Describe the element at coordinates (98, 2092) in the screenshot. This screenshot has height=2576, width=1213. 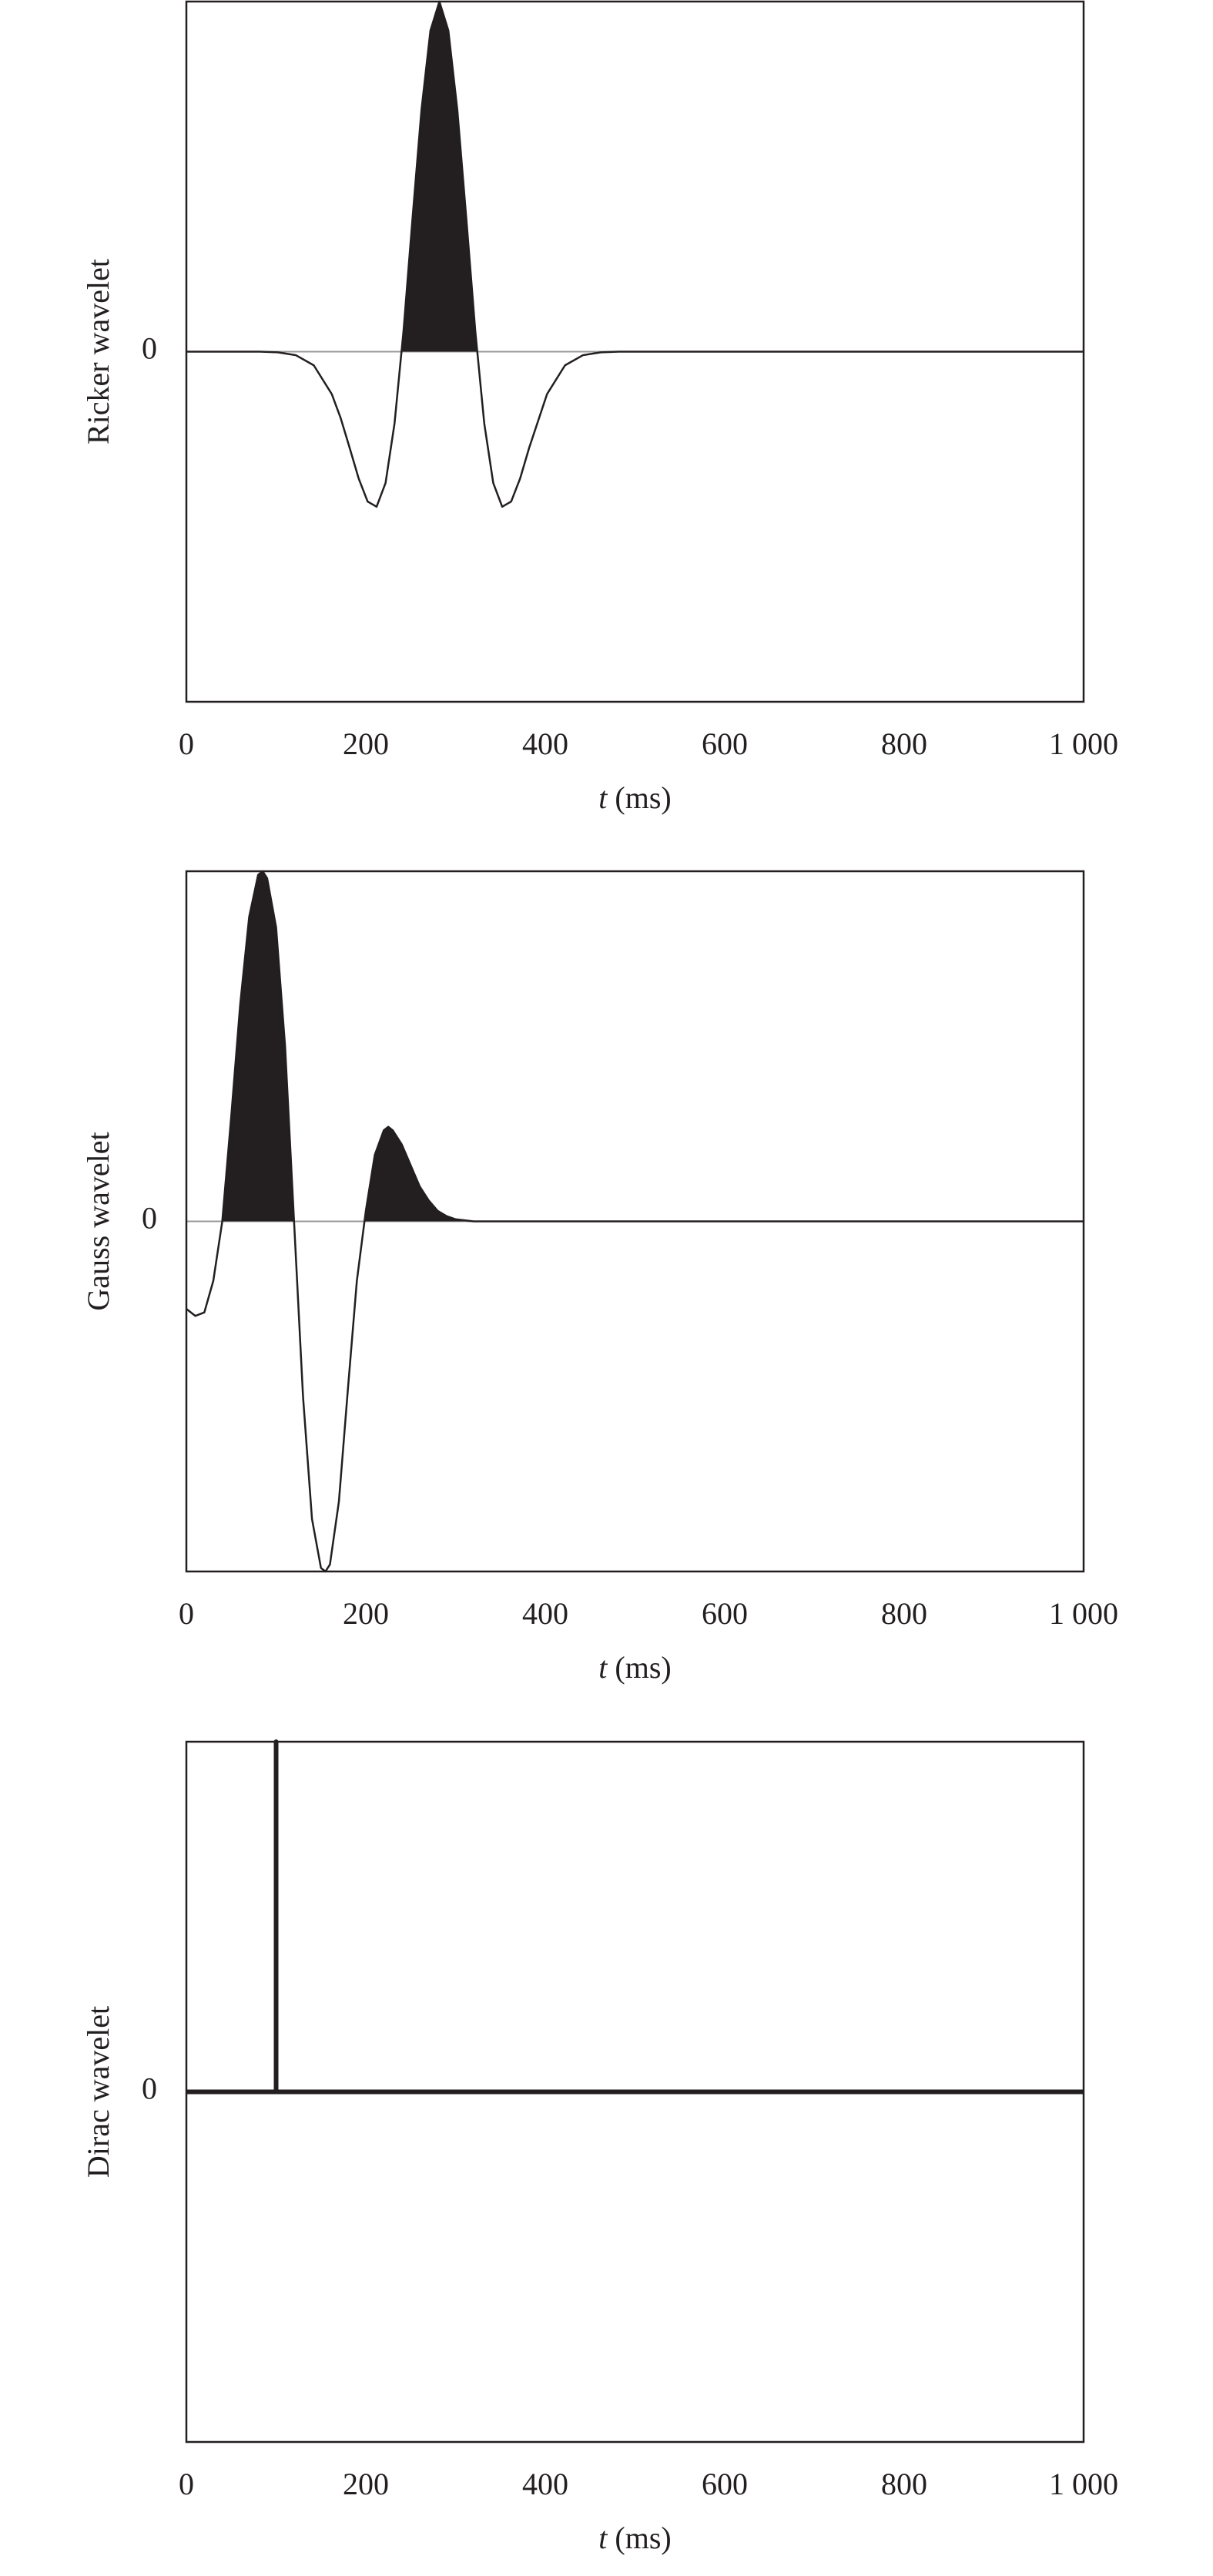
I see `y-axis-label: Dirac wavelet` at that location.